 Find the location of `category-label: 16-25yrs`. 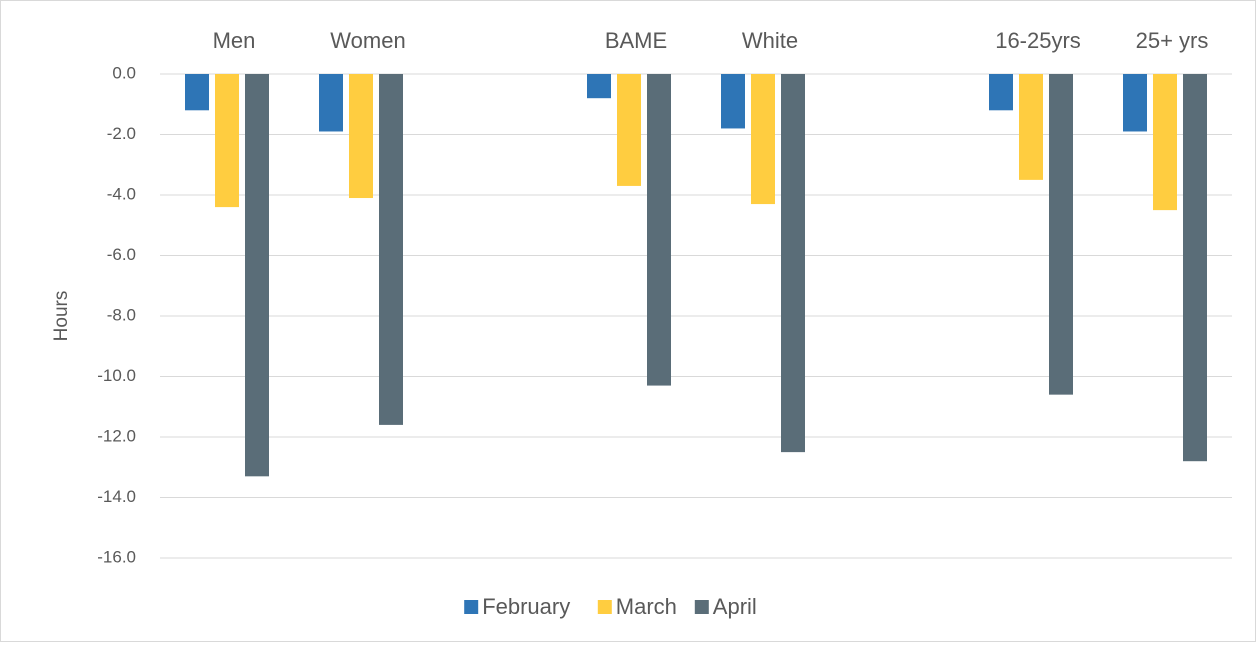

category-label: 16-25yrs is located at coordinates (1038, 40).